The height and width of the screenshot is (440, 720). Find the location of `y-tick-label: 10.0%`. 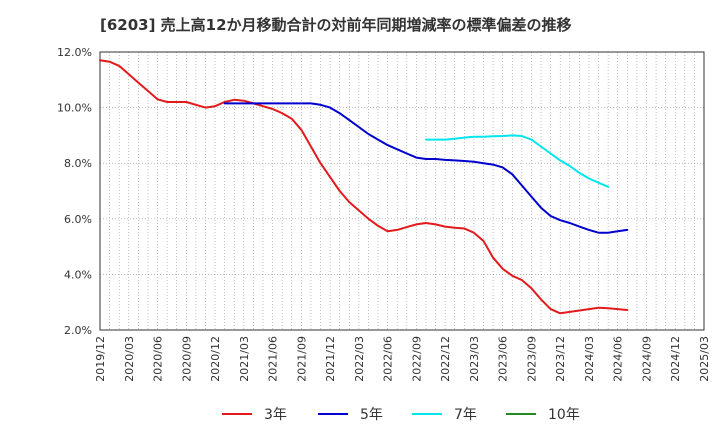

y-tick-label: 10.0% is located at coordinates (74, 108).